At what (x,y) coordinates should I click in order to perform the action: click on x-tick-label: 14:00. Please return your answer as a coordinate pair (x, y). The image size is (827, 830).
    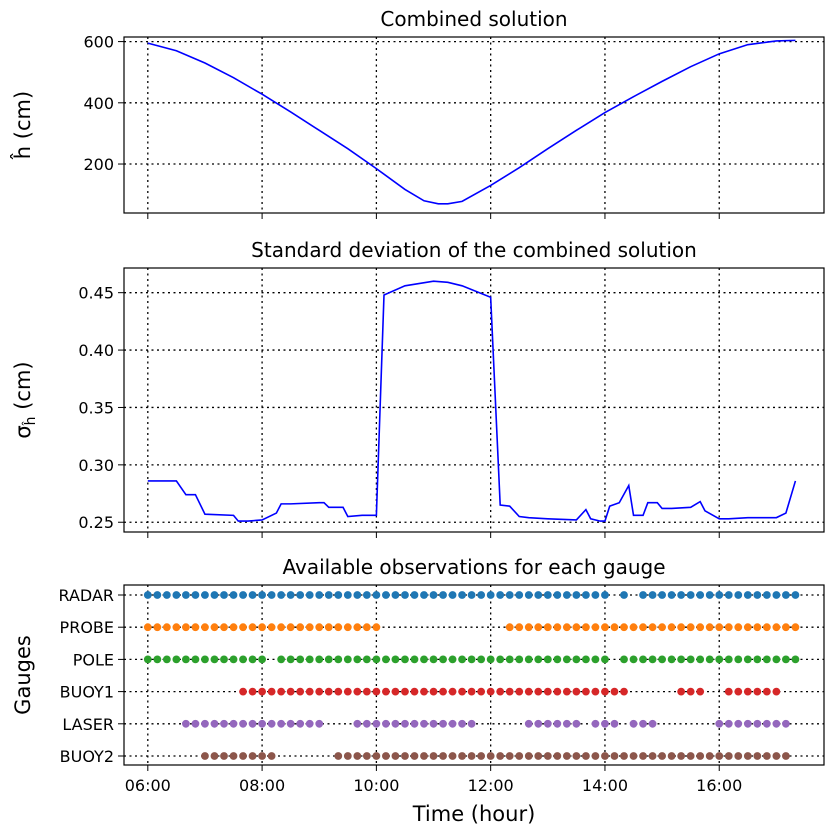
    Looking at the image, I should click on (605, 785).